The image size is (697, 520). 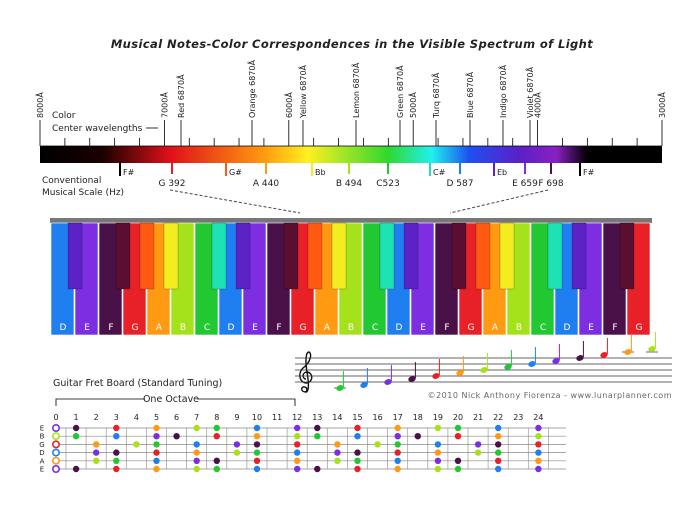 I want to click on note-label: E 659, so click(x=525, y=184).